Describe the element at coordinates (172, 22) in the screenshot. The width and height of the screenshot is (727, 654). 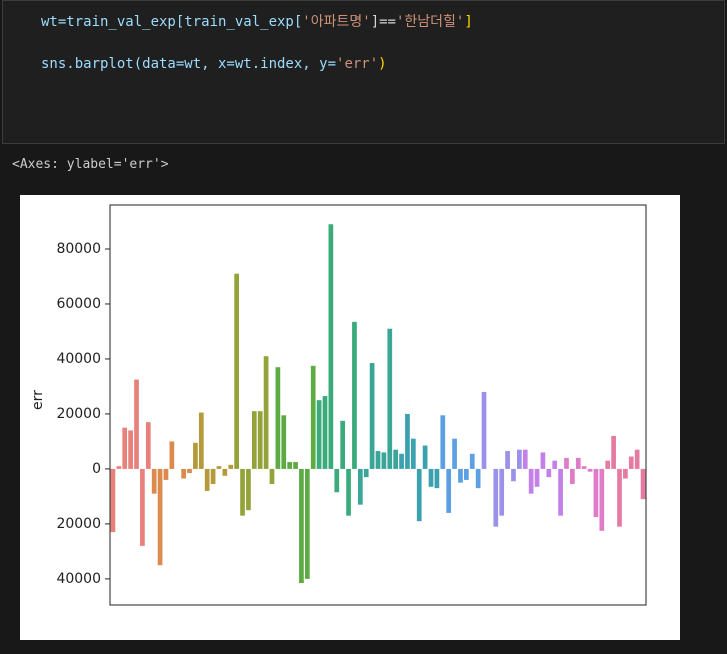
I see `code-token: wt=train_val_exp[train_val_exp[` at that location.